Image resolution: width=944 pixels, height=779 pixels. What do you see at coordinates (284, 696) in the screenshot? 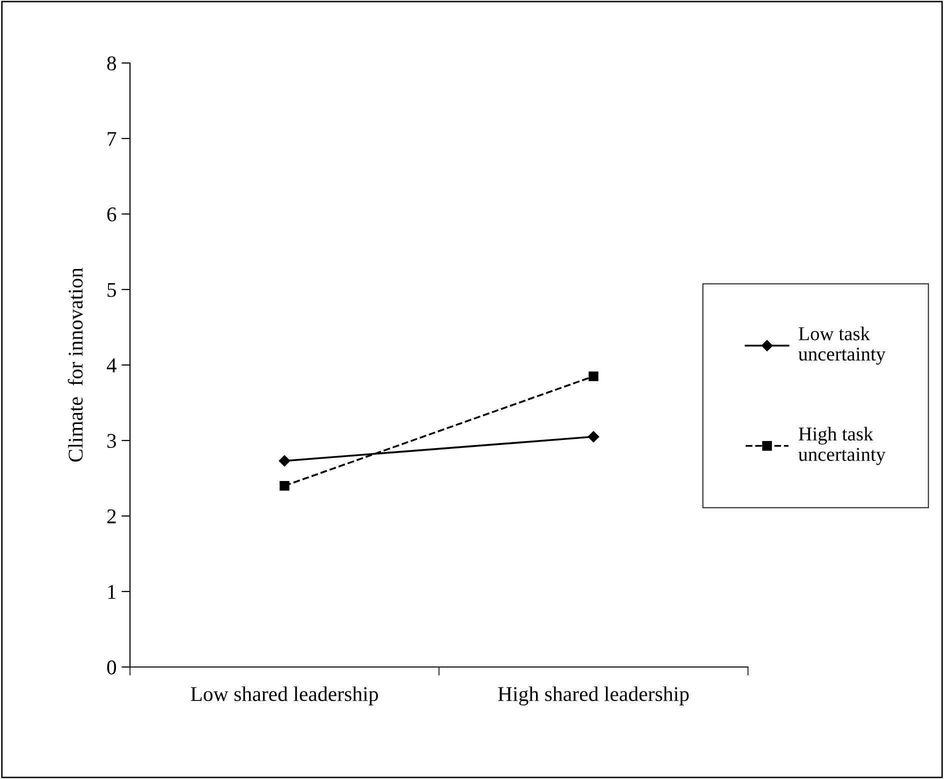
I see `x-tick-label: Low shared leadership` at bounding box center [284, 696].